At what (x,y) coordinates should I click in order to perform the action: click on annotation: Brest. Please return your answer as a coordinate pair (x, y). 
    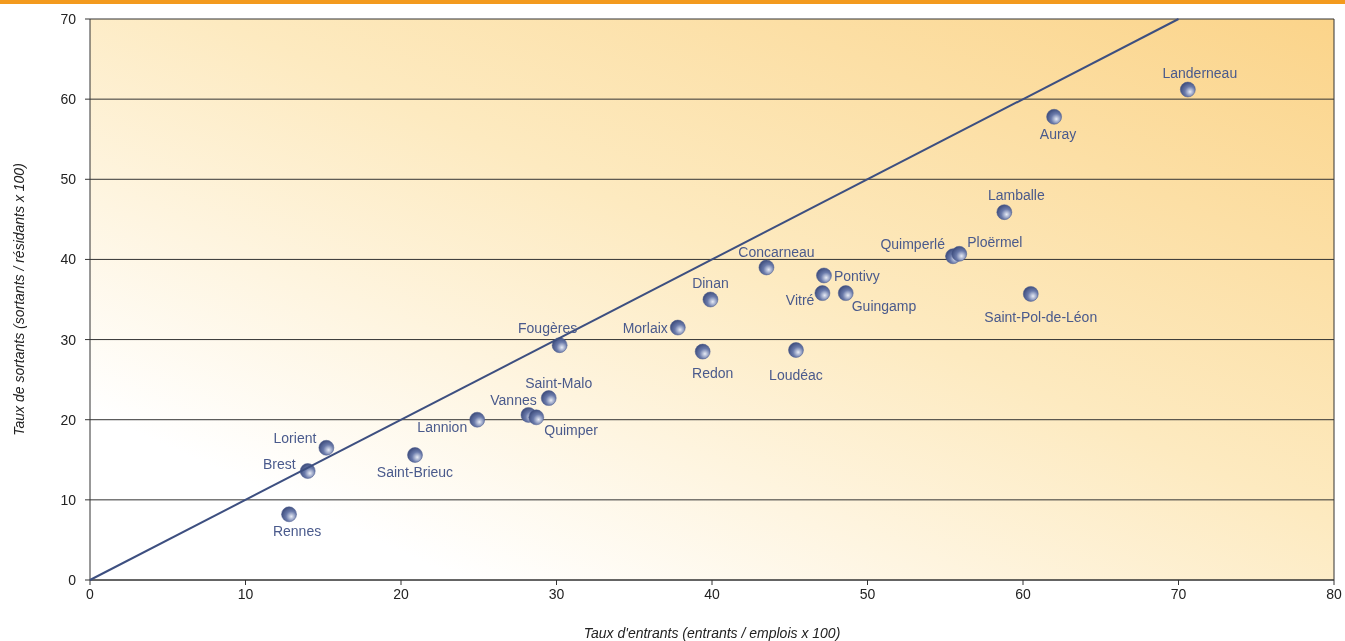
    Looking at the image, I should click on (279, 464).